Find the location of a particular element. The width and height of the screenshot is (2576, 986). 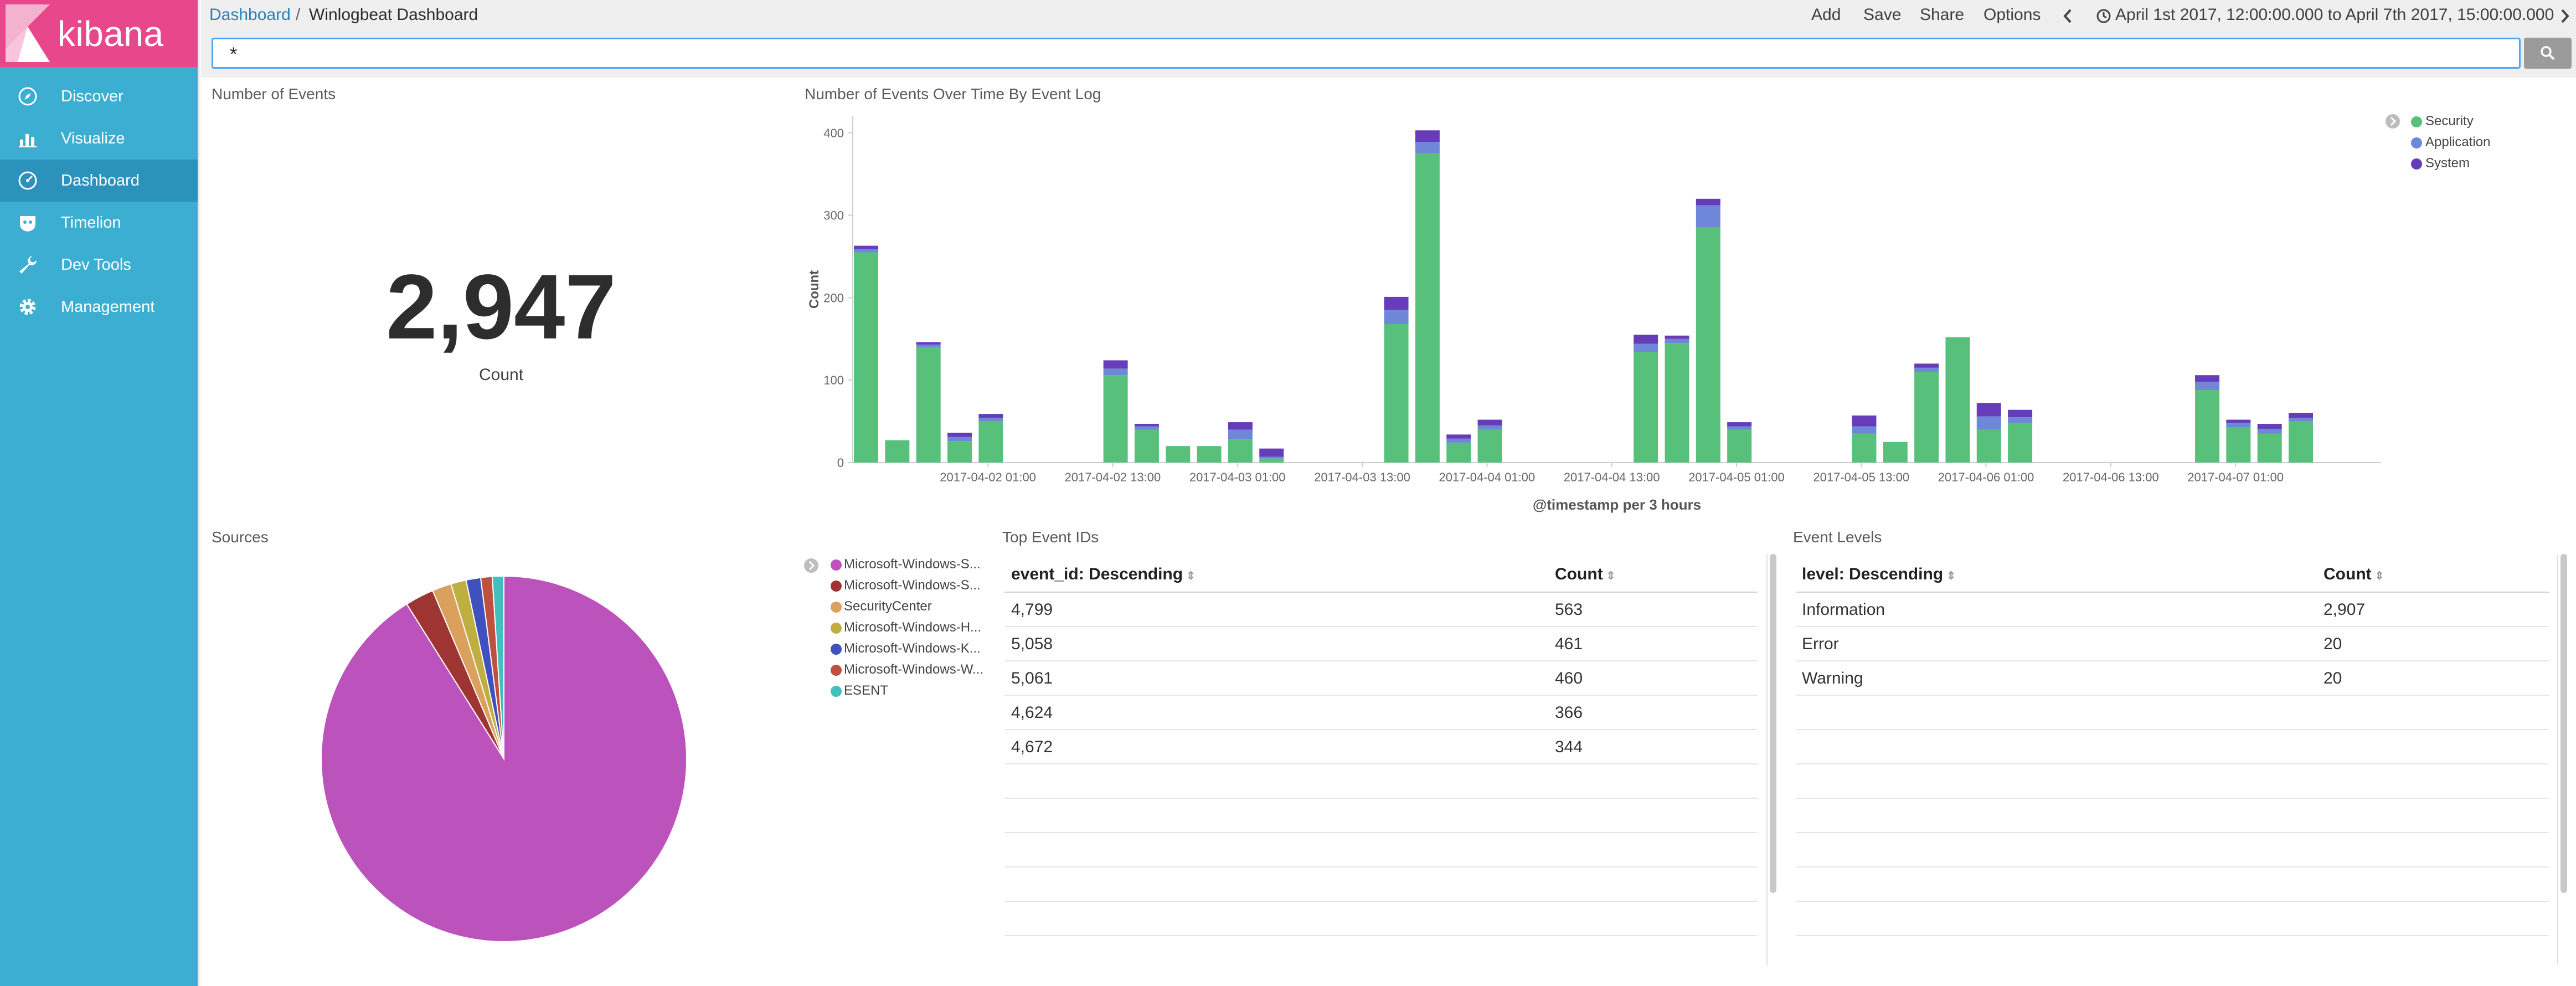

sidebar-item-discover: Discover is located at coordinates (99, 96).